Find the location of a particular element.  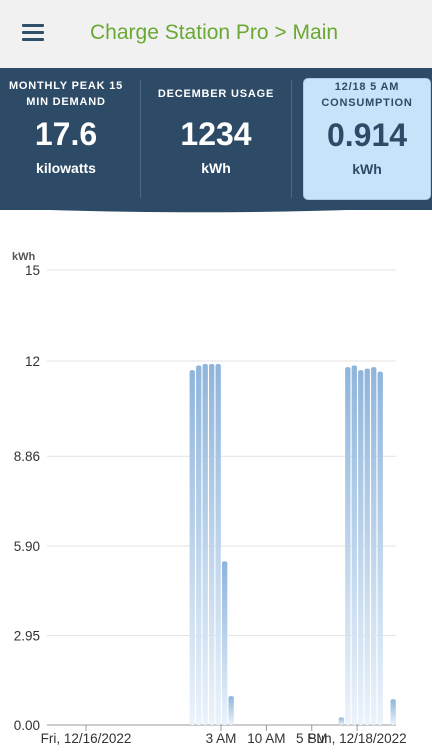

hamburger-menu-icon is located at coordinates (34, 33).